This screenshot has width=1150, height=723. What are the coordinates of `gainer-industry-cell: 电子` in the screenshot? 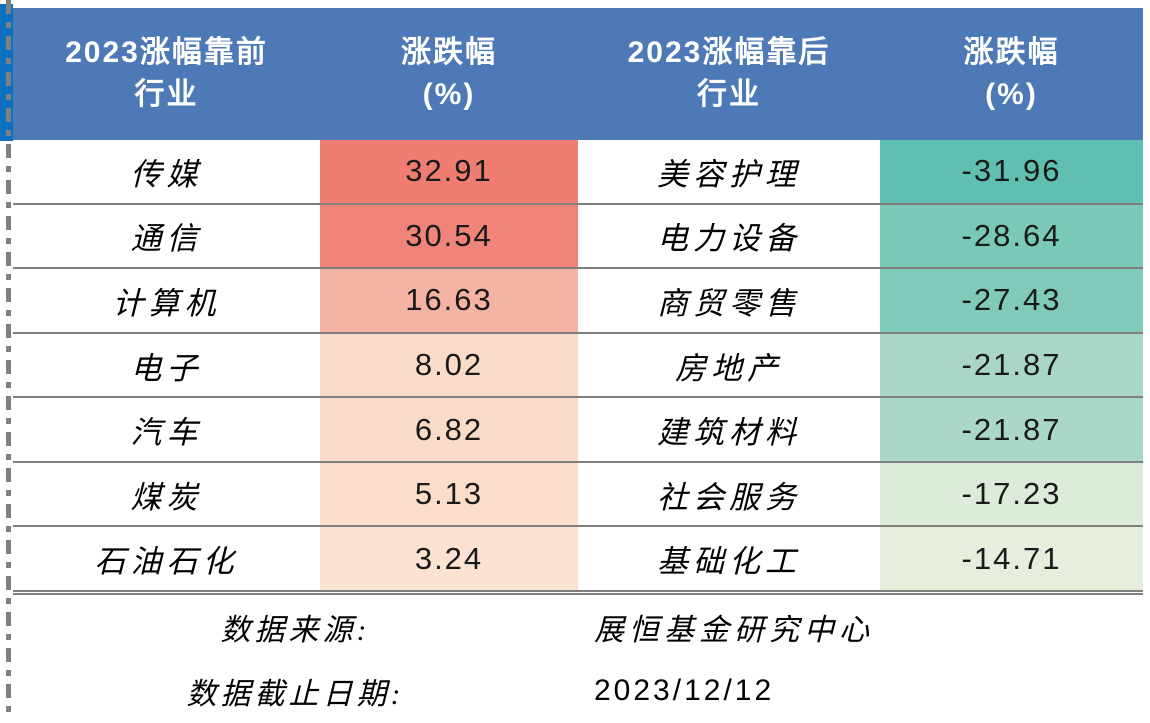 It's located at (166, 368).